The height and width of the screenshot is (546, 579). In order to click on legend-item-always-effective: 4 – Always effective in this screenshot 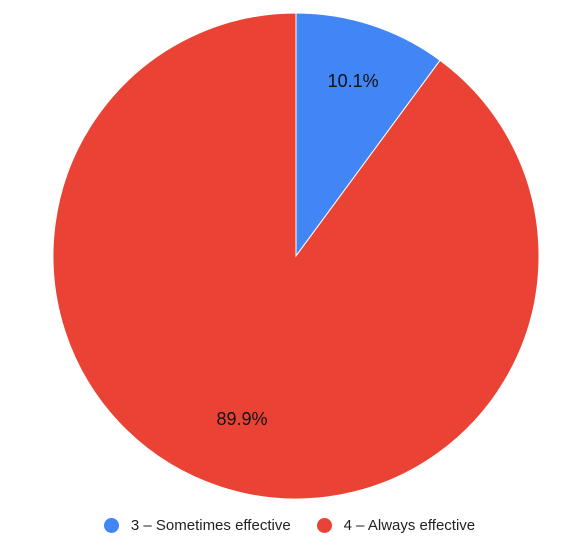, I will do `click(396, 525)`.